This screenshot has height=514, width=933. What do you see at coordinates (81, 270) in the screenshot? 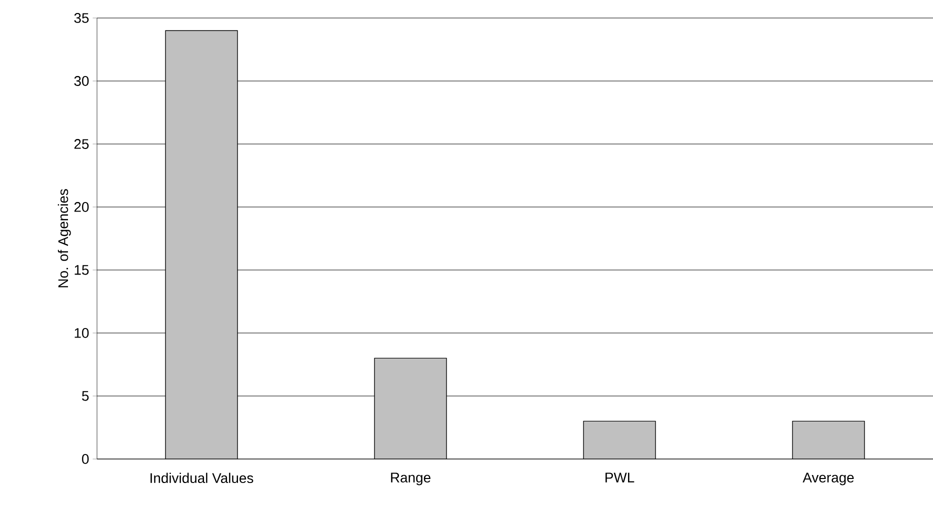
I see `y-tick-label: 15` at bounding box center [81, 270].